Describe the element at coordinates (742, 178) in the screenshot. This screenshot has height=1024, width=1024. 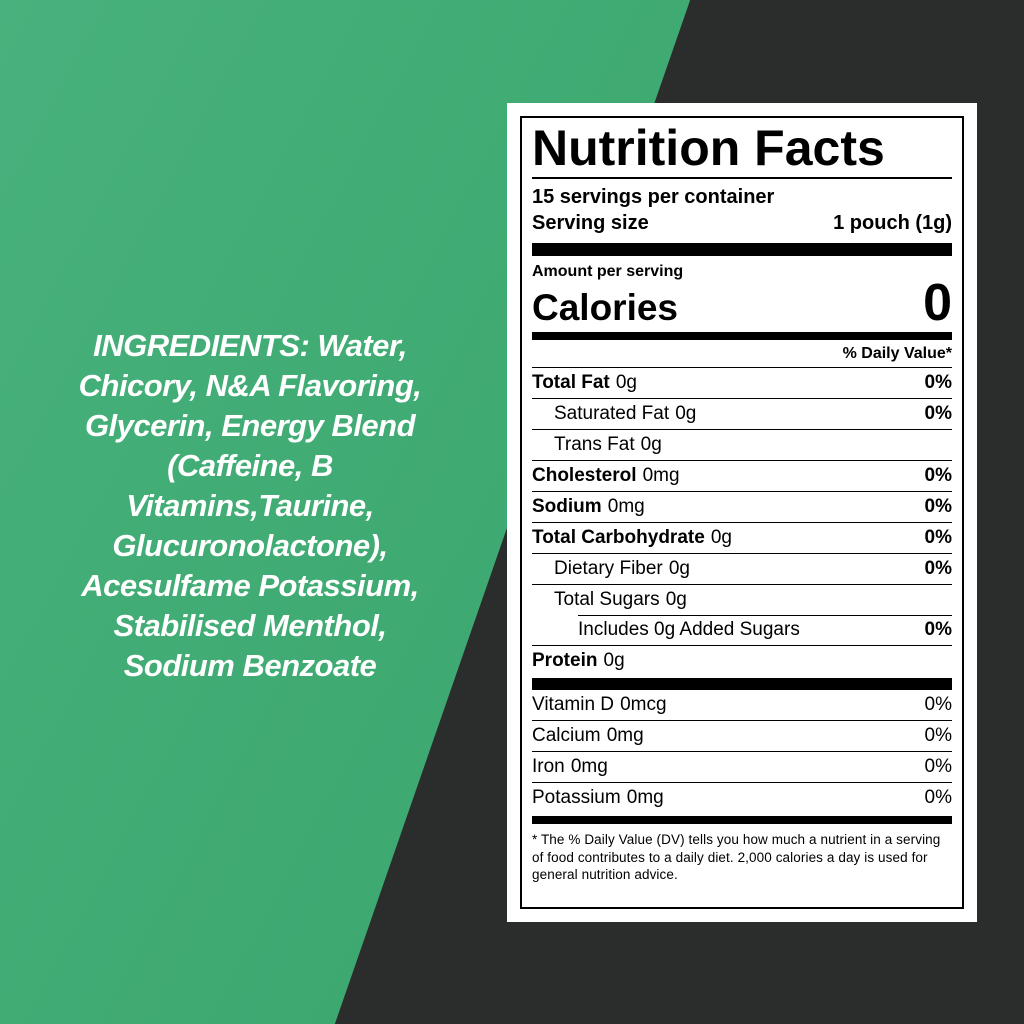
I see `title-divider` at that location.